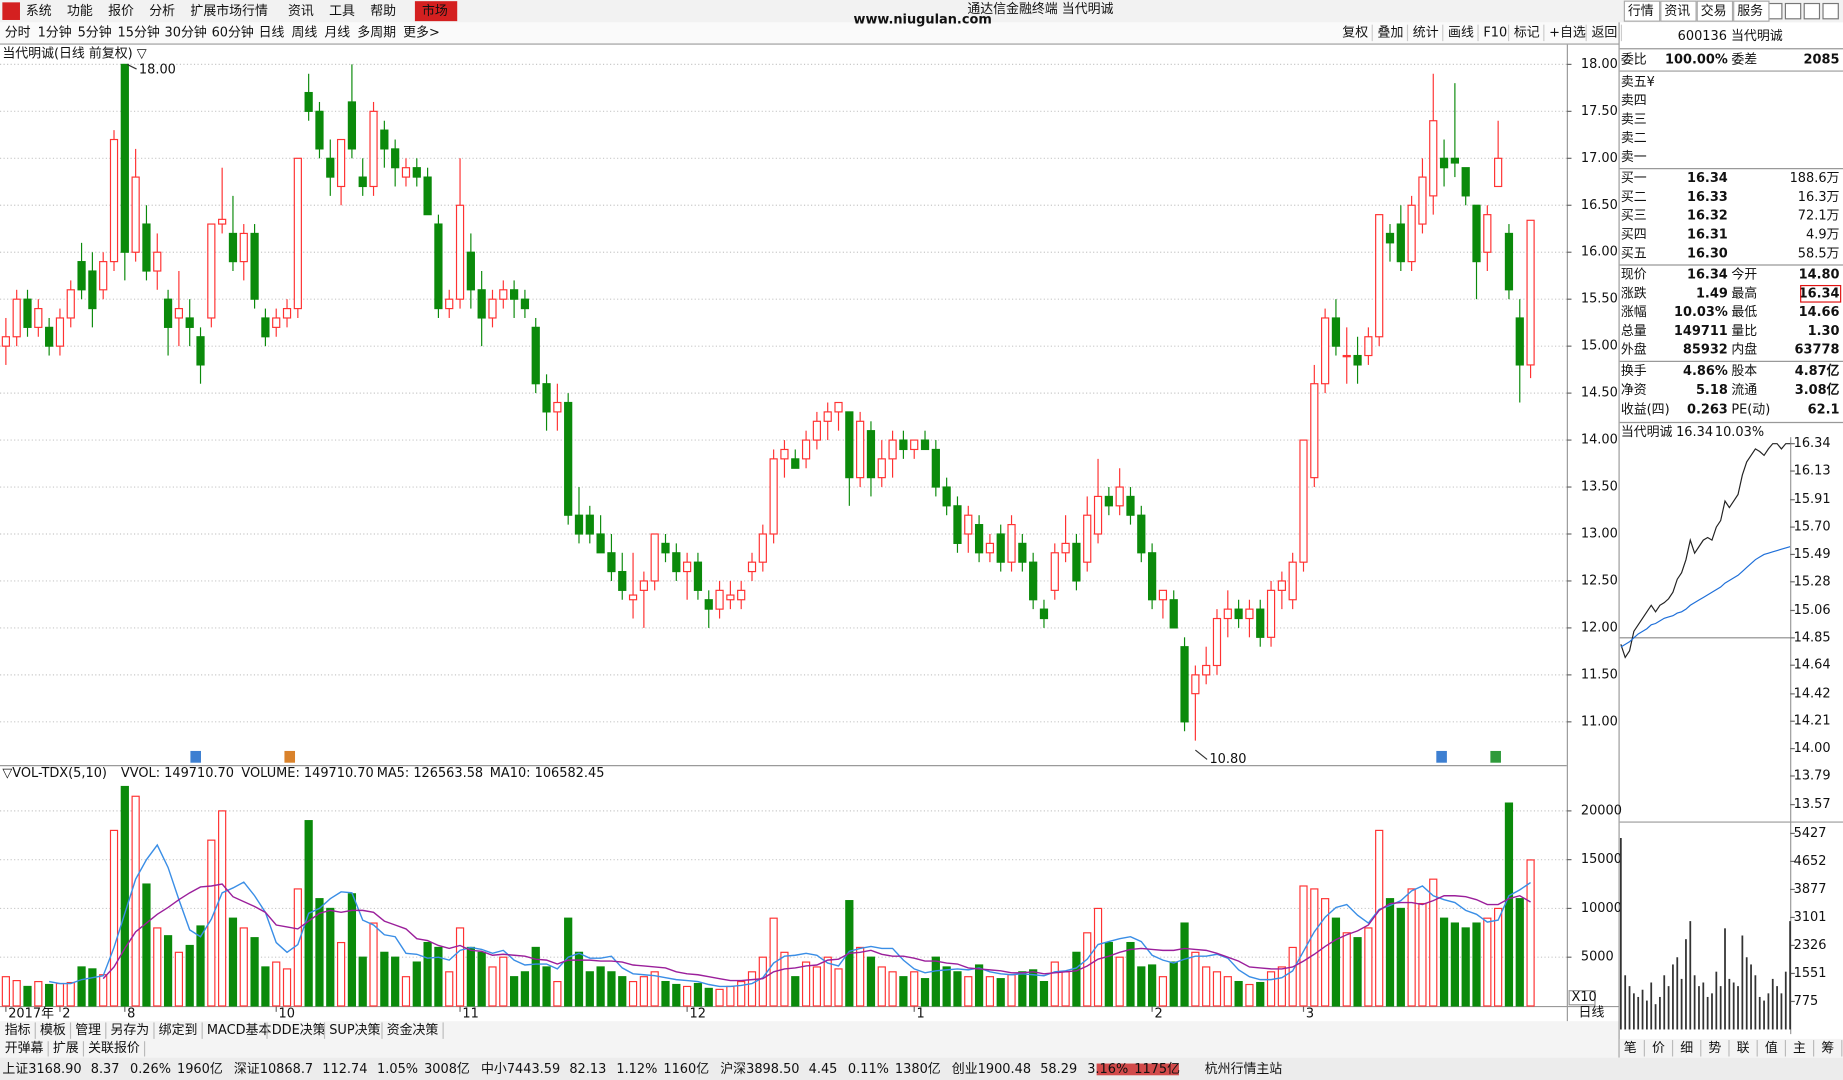 This screenshot has width=1843, height=1080. I want to click on bottom-tab: 模板, so click(53, 1030).